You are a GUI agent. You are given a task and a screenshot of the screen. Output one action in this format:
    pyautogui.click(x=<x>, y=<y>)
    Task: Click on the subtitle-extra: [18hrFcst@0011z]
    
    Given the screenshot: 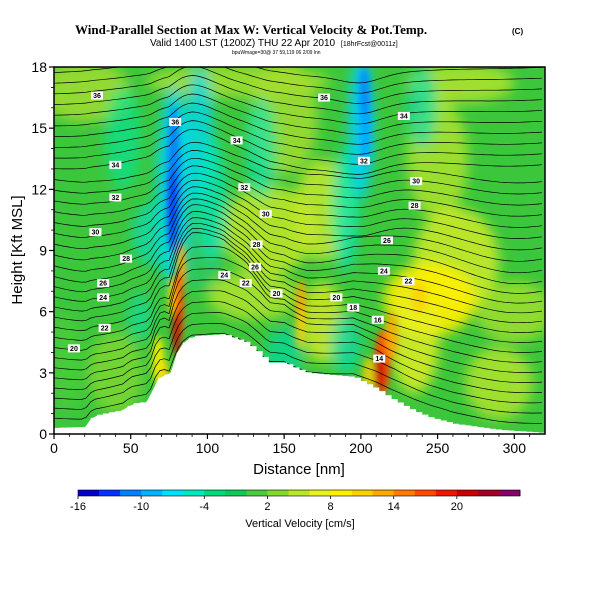 What is the action you would take?
    pyautogui.click(x=369, y=44)
    